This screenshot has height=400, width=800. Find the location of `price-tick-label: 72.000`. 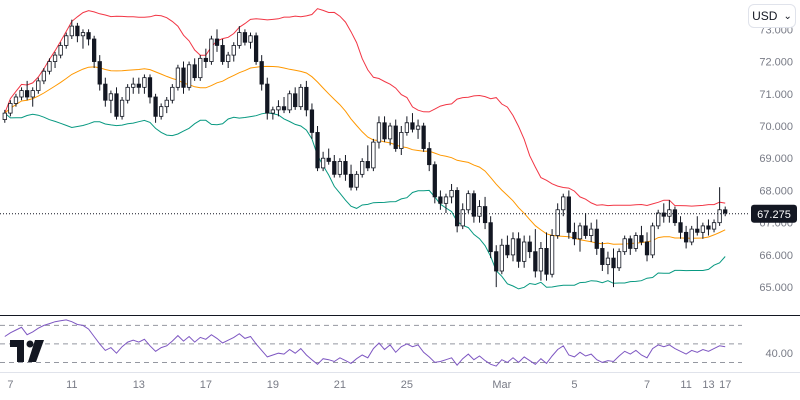

price-tick-label: 72.000 is located at coordinates (776, 63).